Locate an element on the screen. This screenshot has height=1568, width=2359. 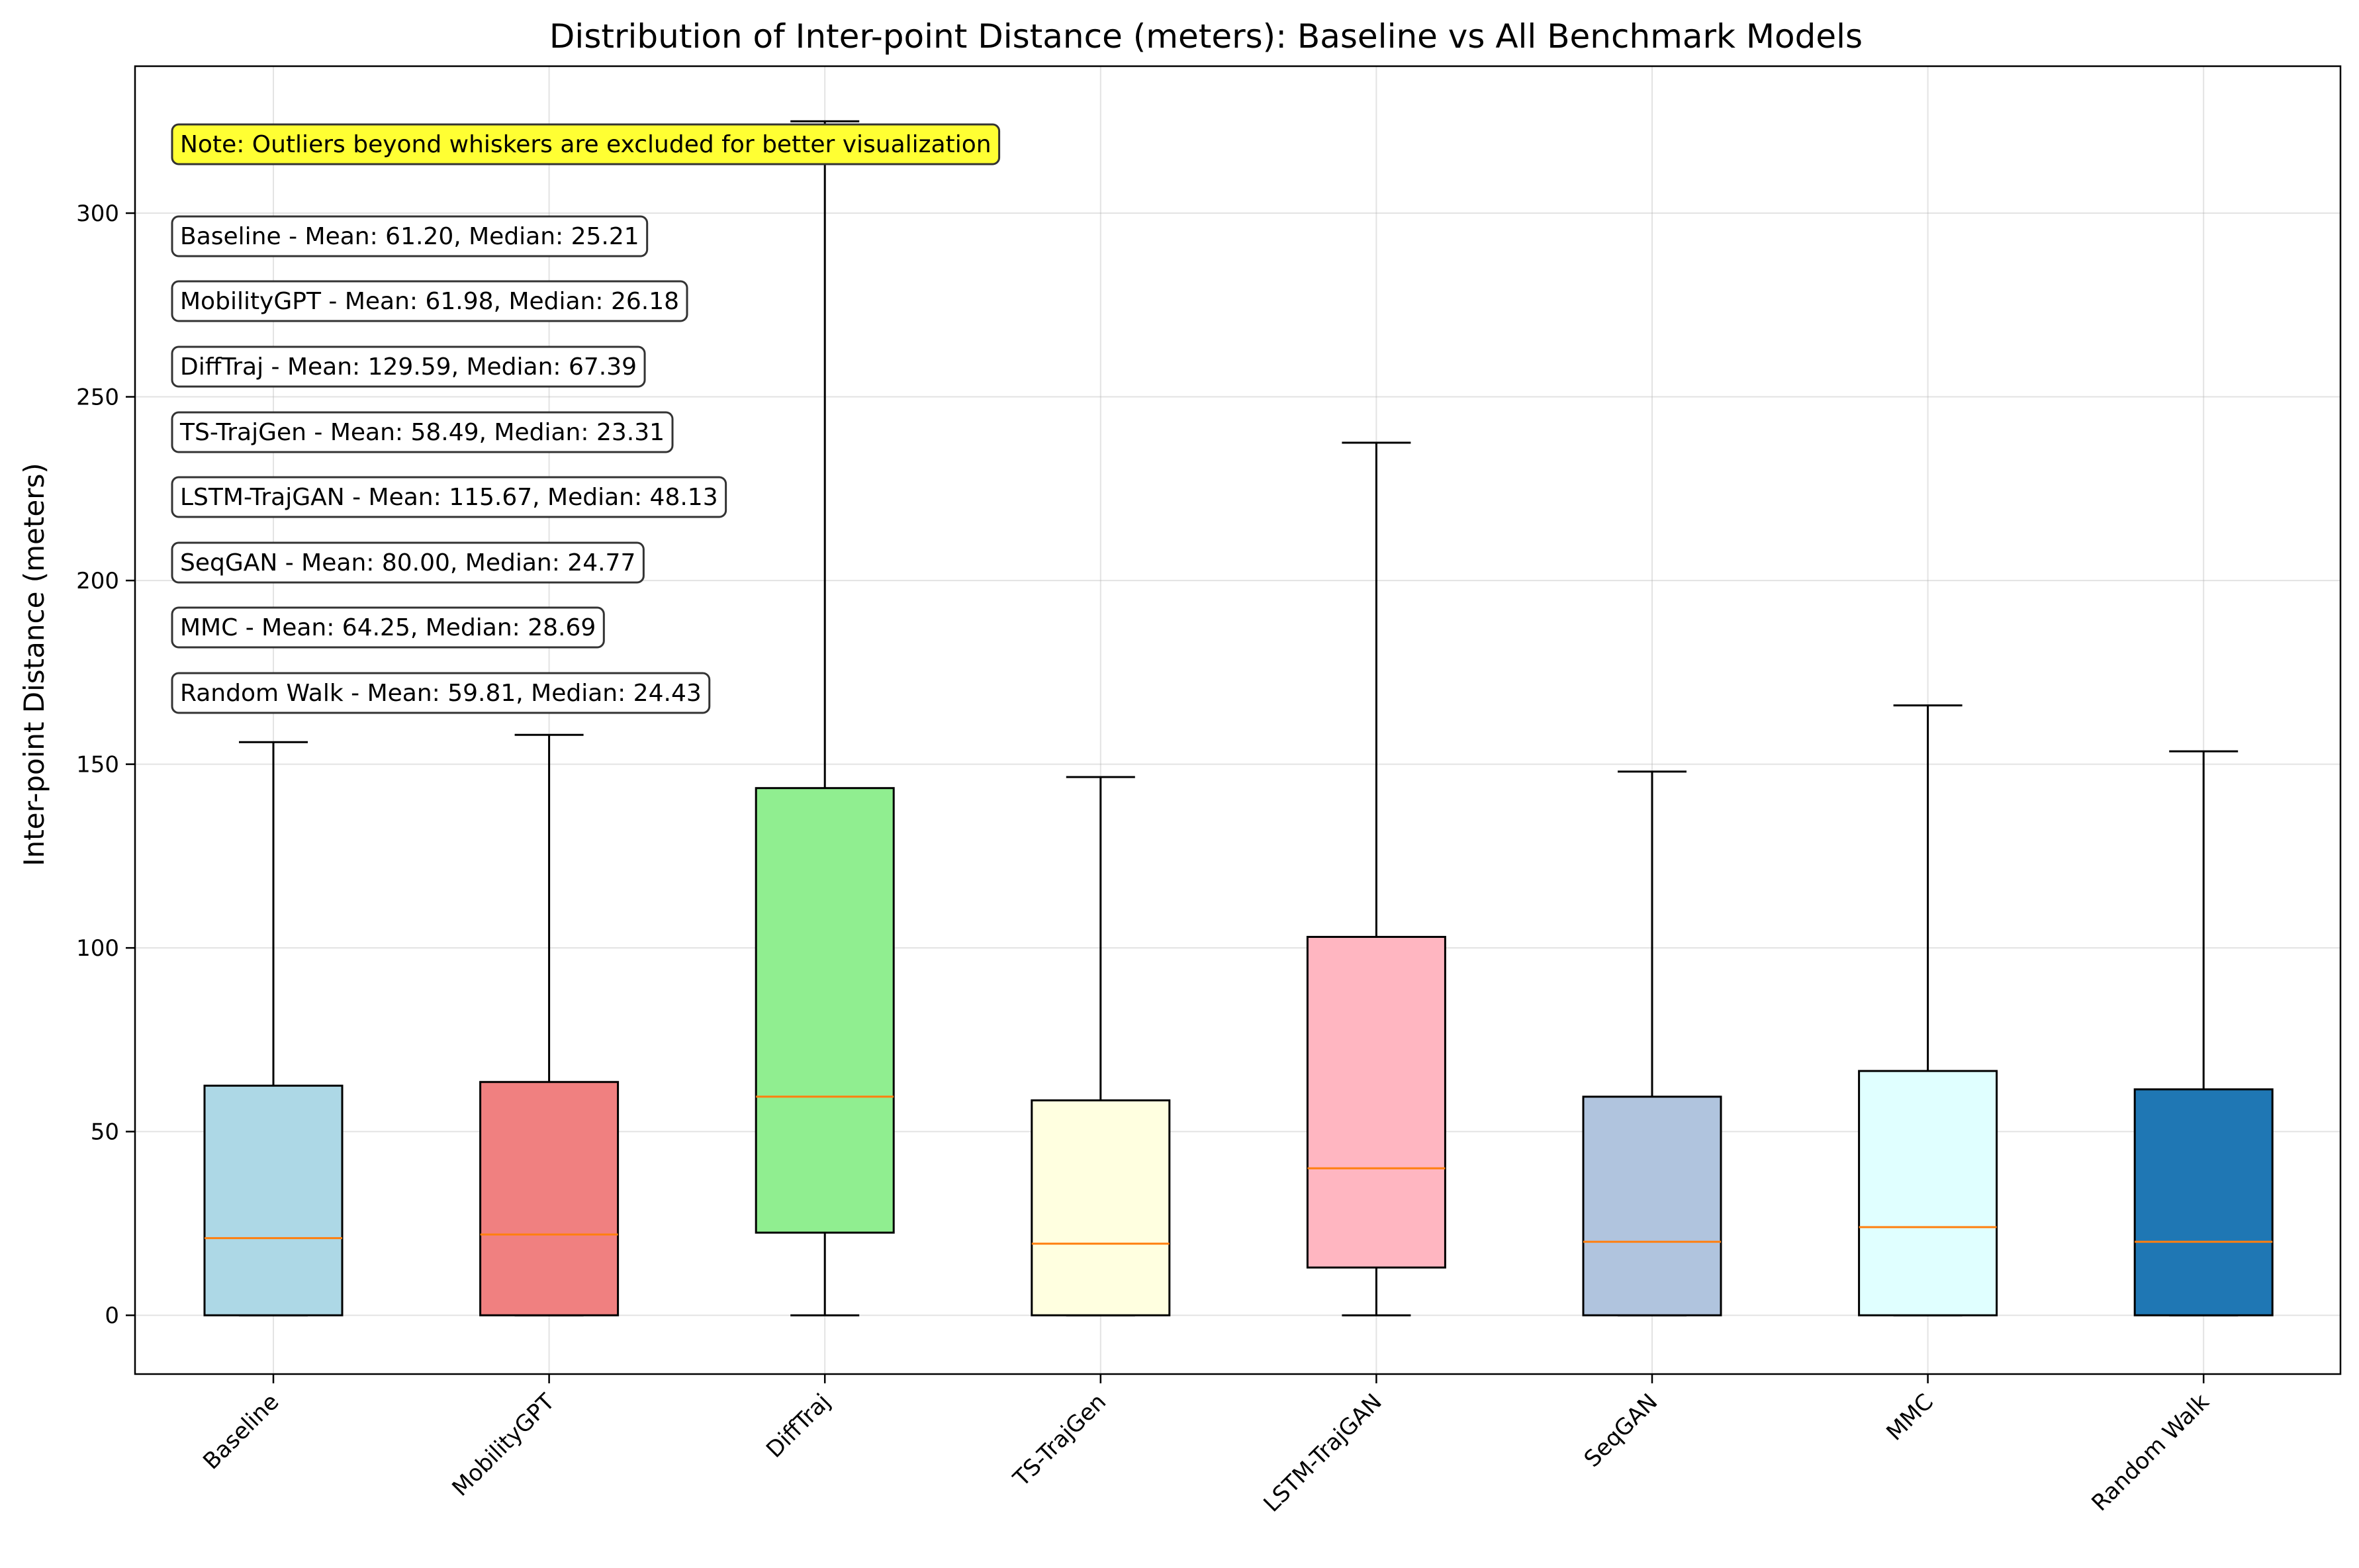
stat-label: Baseline - Mean: 61.20, Median: 25.21 is located at coordinates (410, 236).